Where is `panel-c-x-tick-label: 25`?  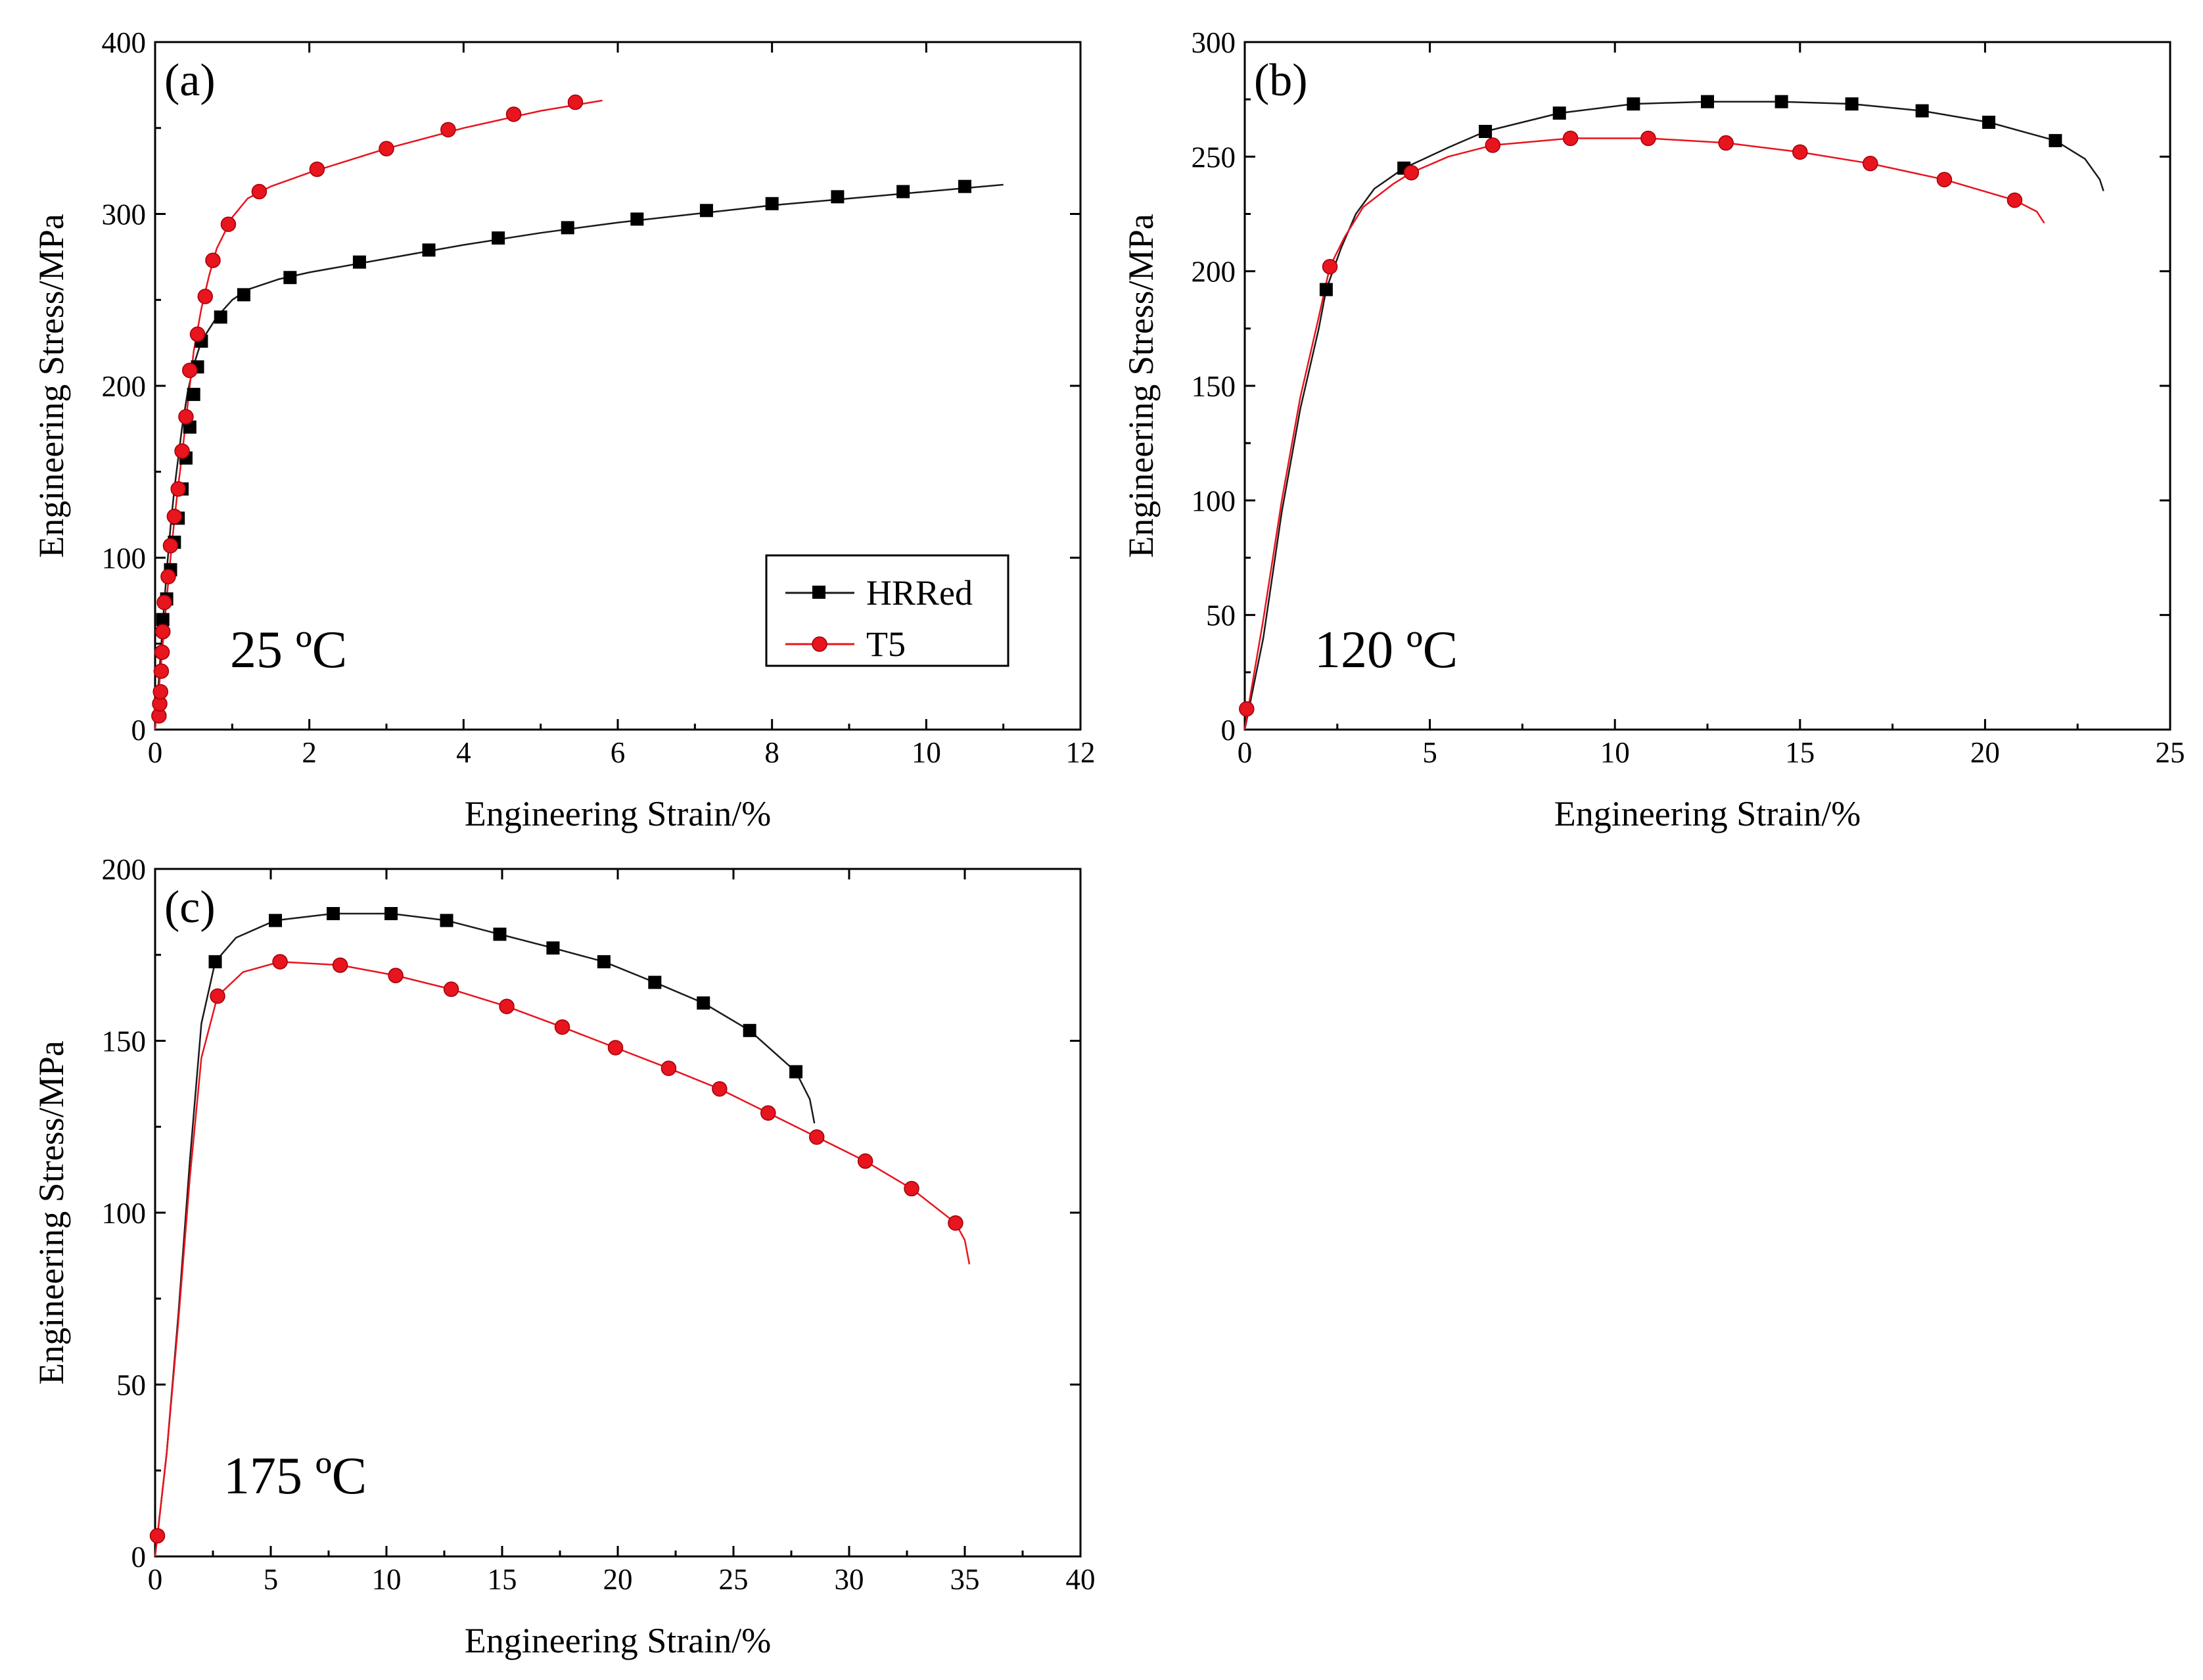 panel-c-x-tick-label: 25 is located at coordinates (734, 1579).